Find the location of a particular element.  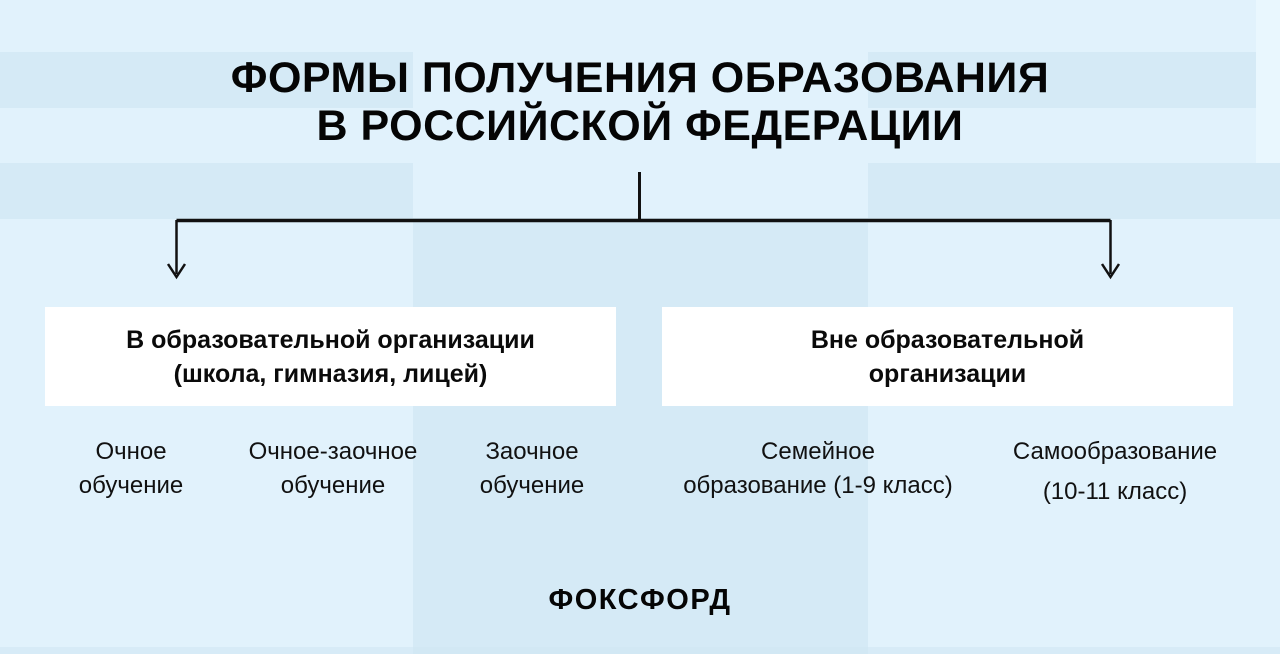

branch-box-line: Вне образовательной is located at coordinates (947, 339).